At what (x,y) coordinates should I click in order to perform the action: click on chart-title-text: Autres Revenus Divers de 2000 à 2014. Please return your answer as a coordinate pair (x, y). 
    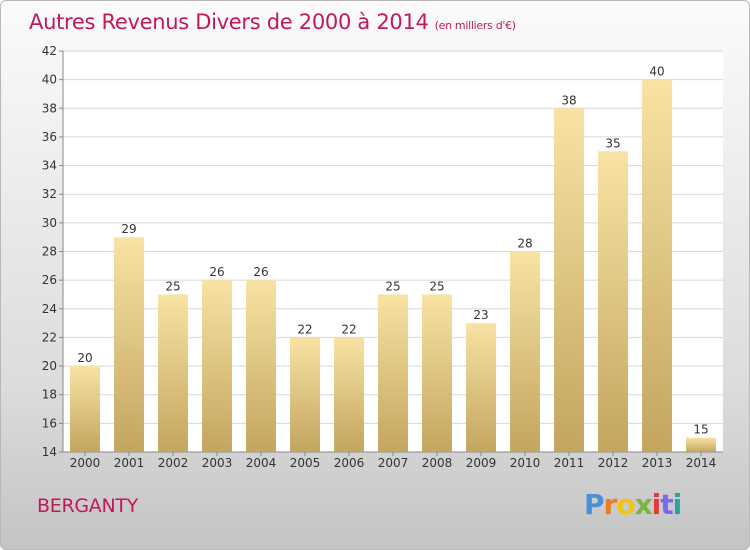
    Looking at the image, I should click on (229, 22).